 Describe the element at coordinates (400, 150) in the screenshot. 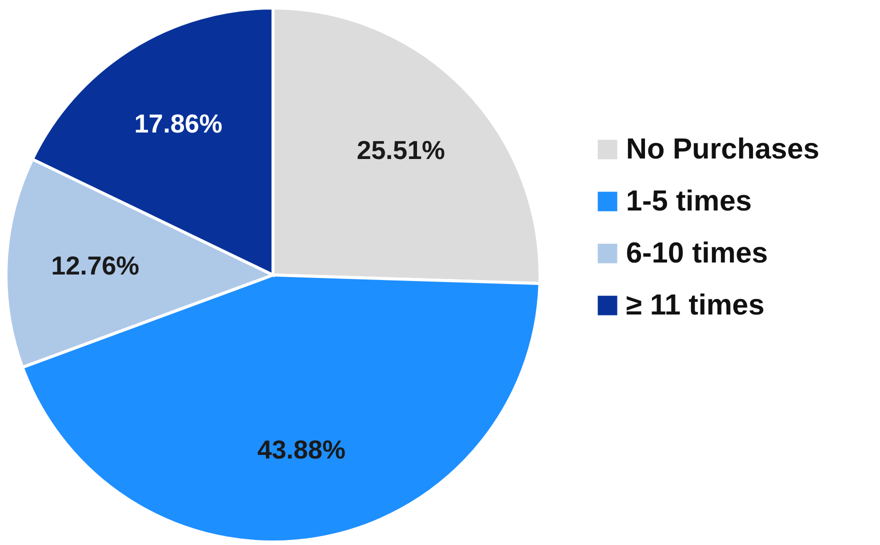

I see `data-label: 25.51%` at that location.